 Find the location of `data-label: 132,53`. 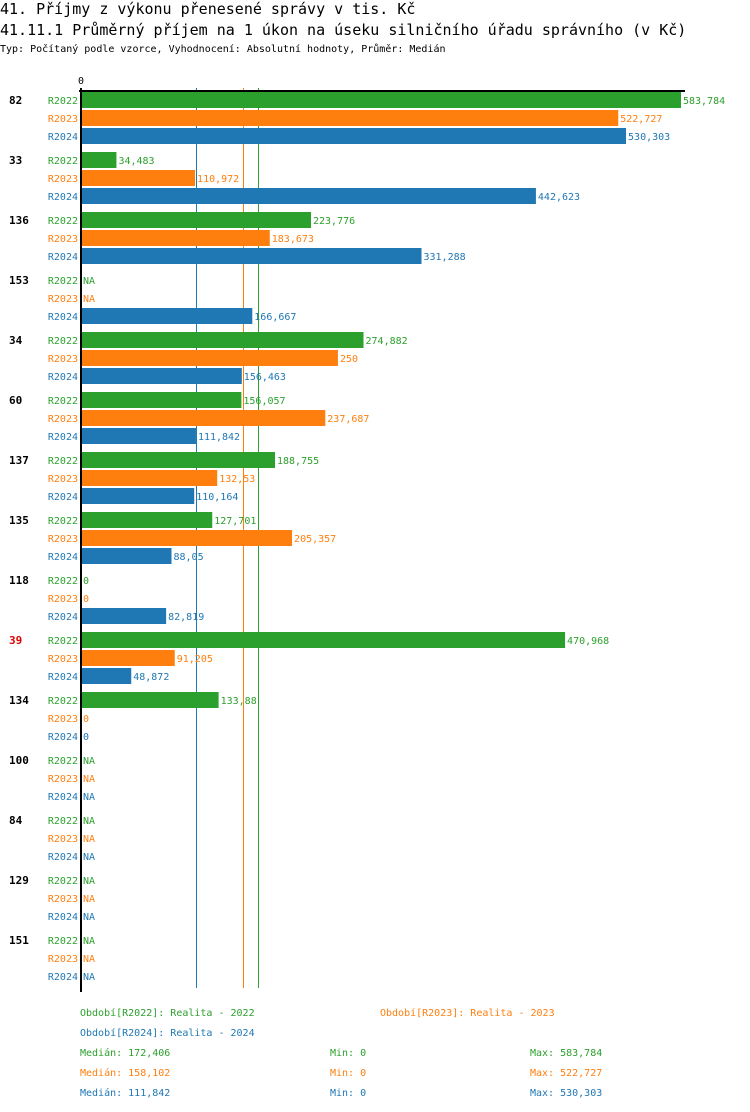

data-label: 132,53 is located at coordinates (237, 479).